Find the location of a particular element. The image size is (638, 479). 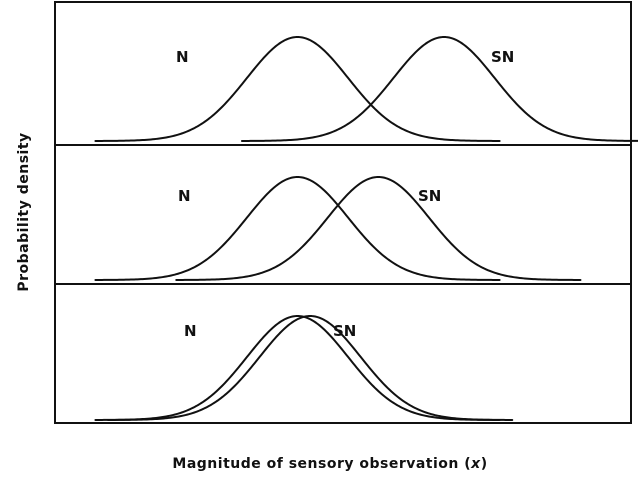

x-axis-label-close: ) is located at coordinates (484, 464).